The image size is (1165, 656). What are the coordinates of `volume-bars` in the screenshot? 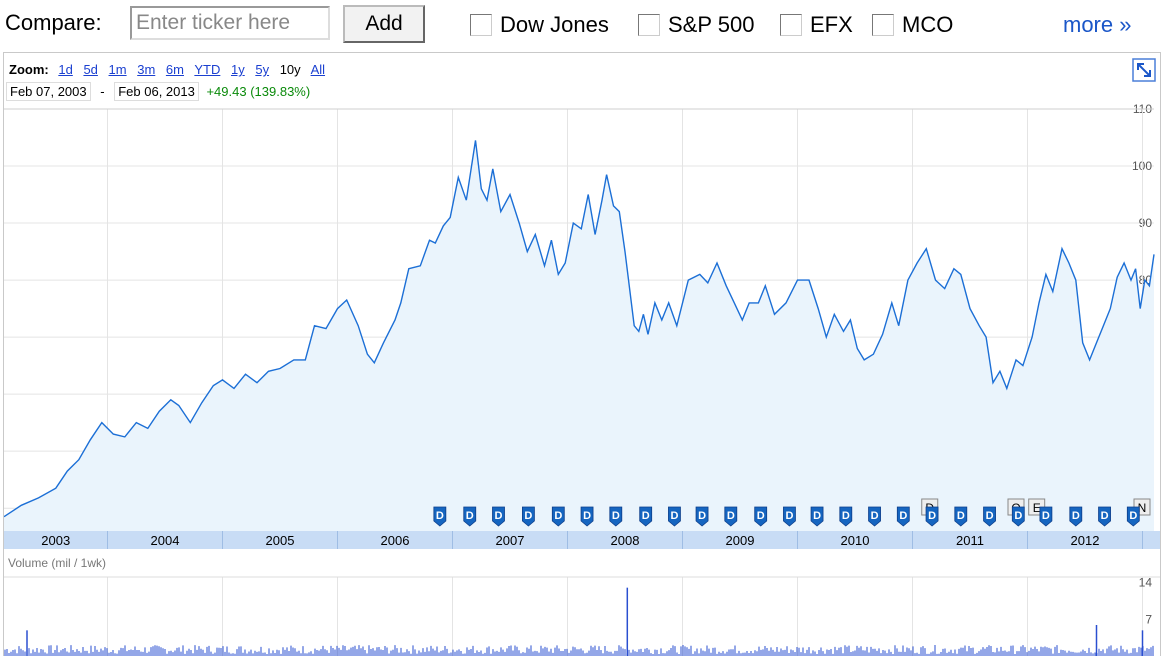 It's located at (579, 621).